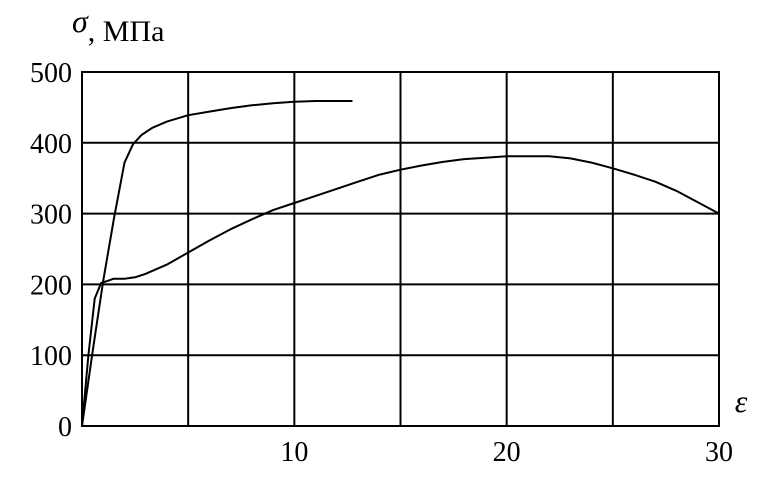  I want to click on x-tick-label: 20, so click(507, 452).